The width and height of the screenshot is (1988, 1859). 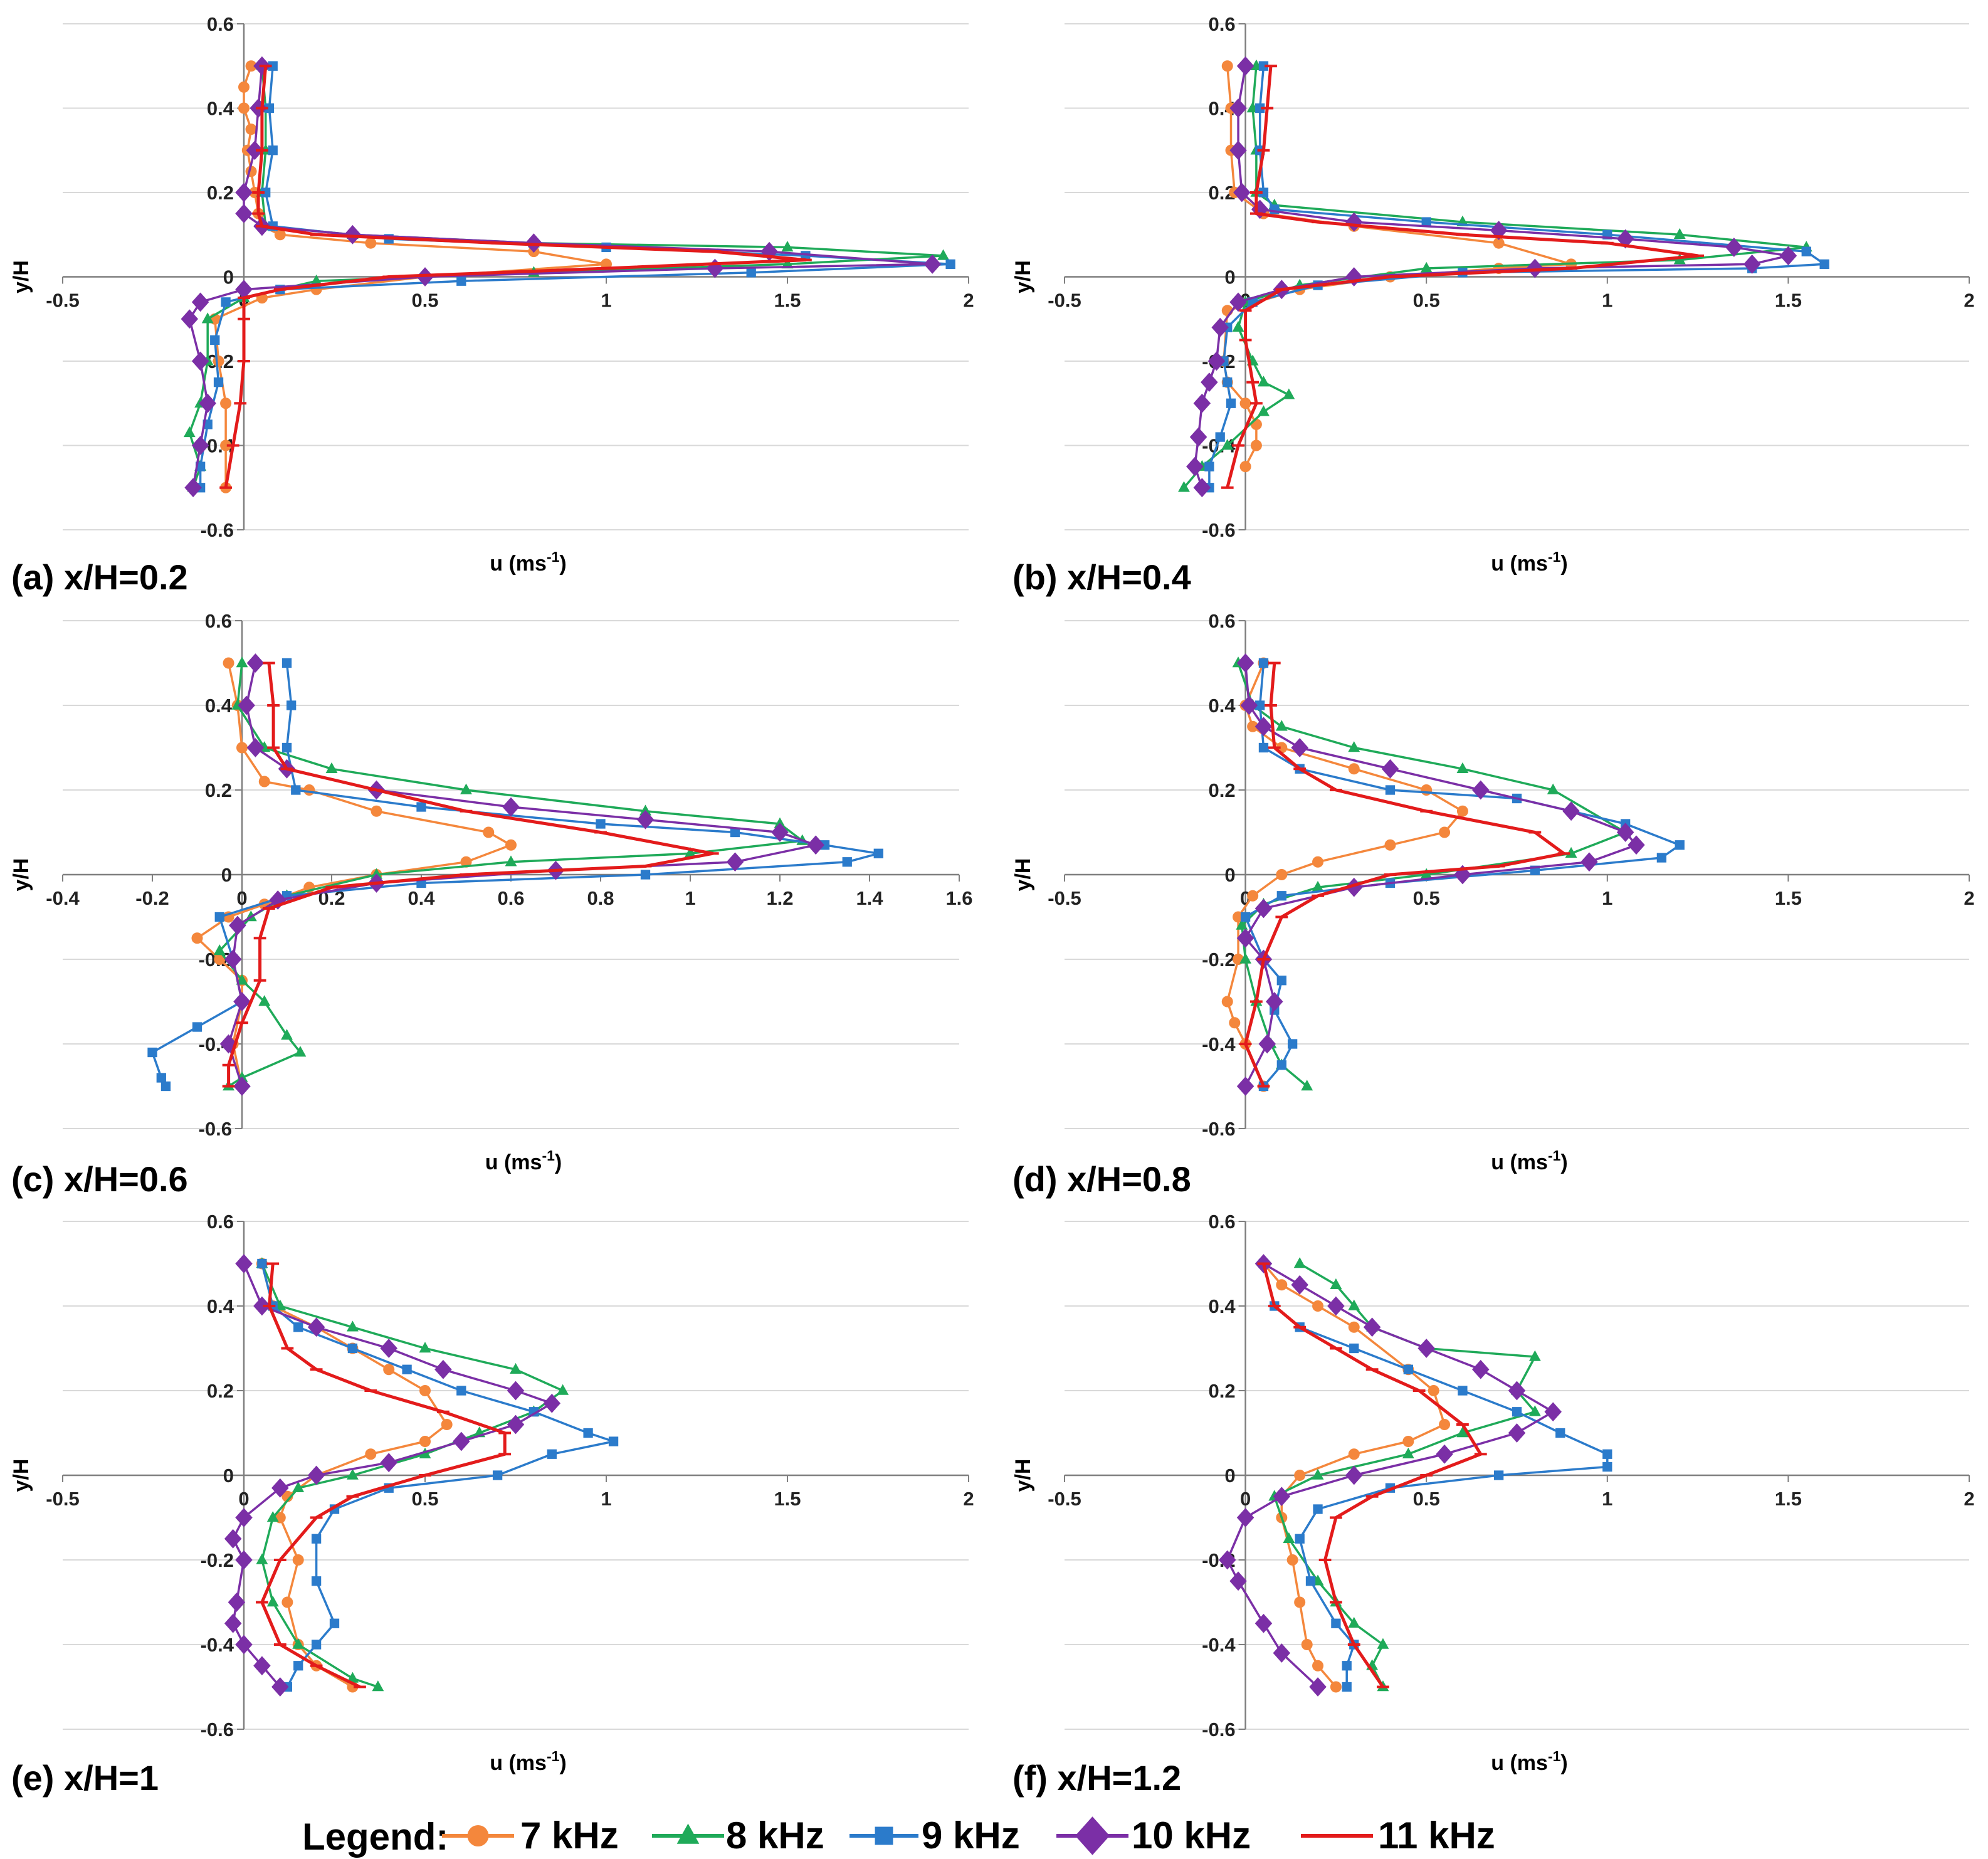 I want to click on x-tick-label: 0, so click(x=243, y=1499).